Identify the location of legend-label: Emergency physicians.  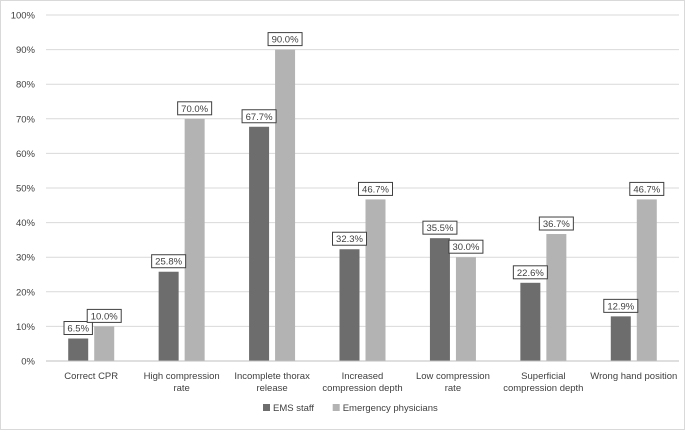
(390, 408).